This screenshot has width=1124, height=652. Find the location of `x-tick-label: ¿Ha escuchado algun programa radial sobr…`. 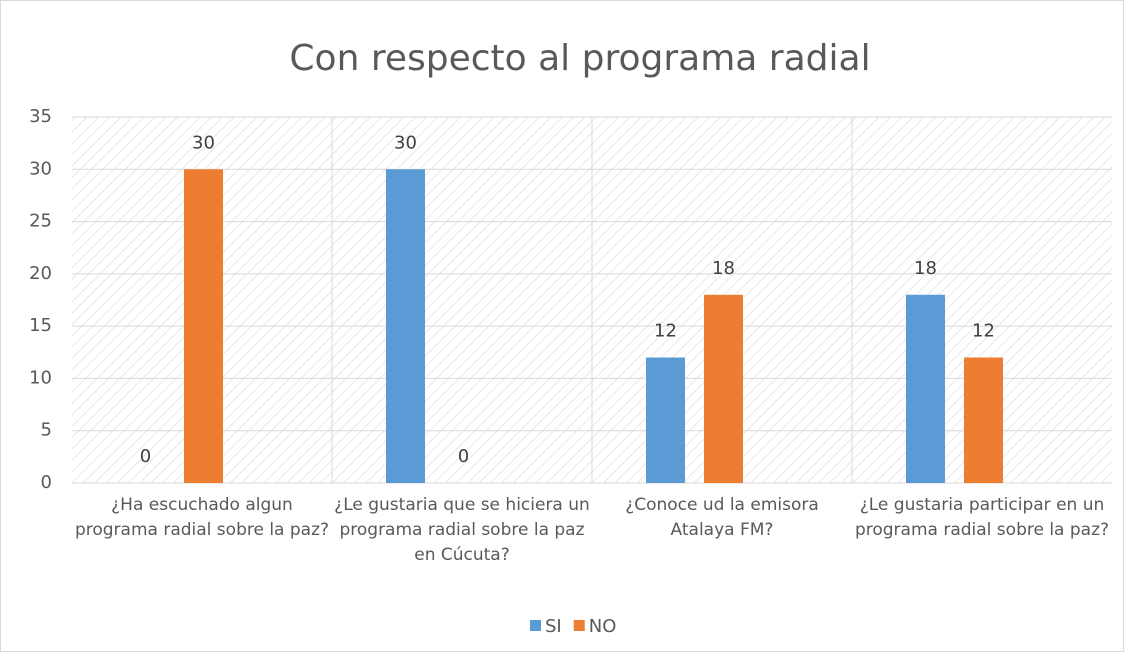

x-tick-label: ¿Ha escuchado algun programa radial sobr… is located at coordinates (202, 517).